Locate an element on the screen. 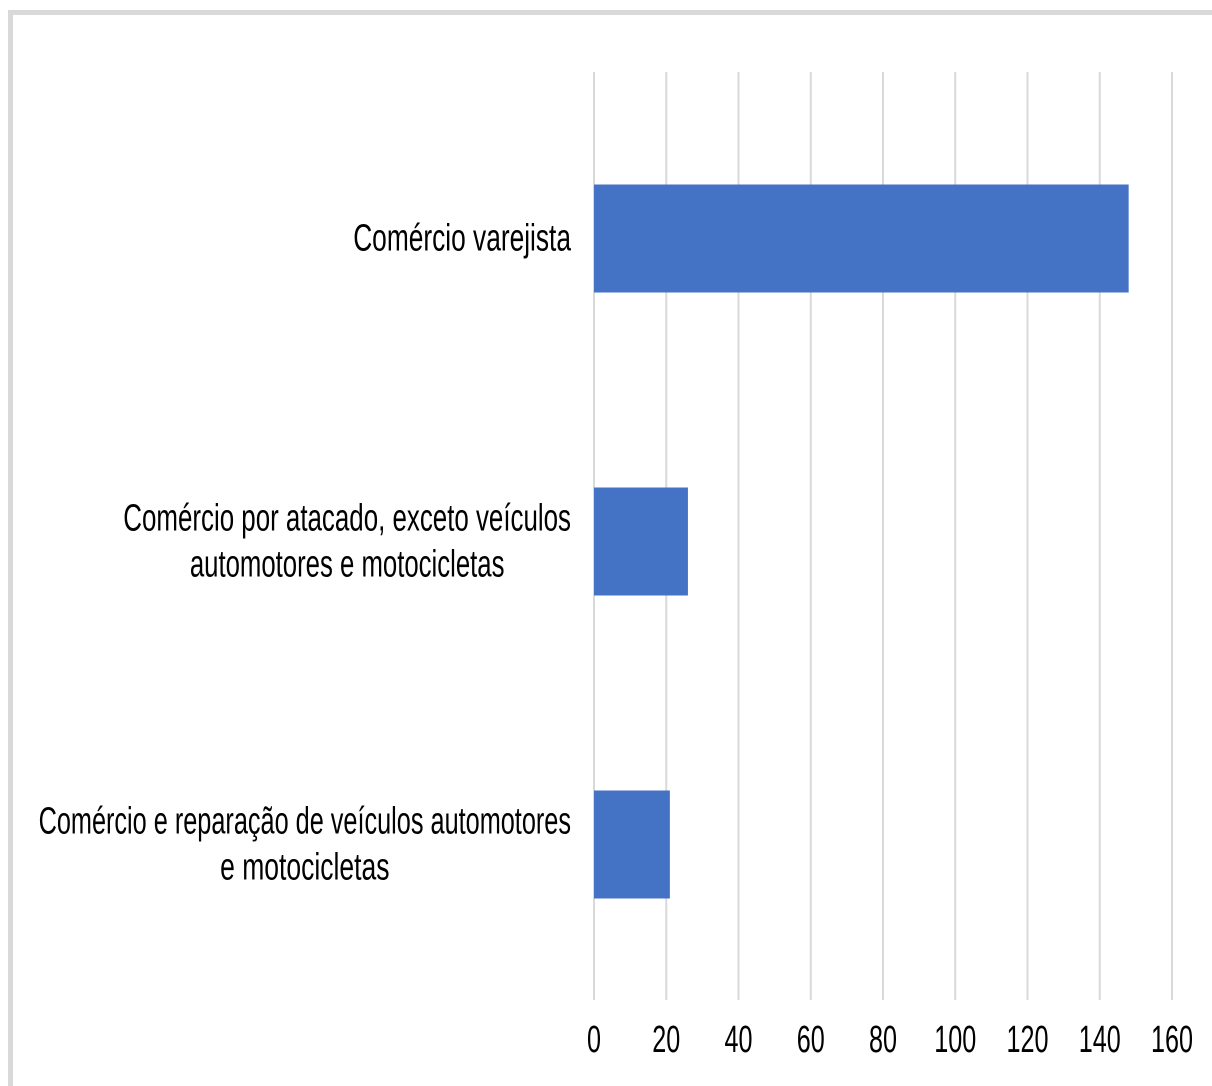  x-tick-label: 0 is located at coordinates (594, 1040).